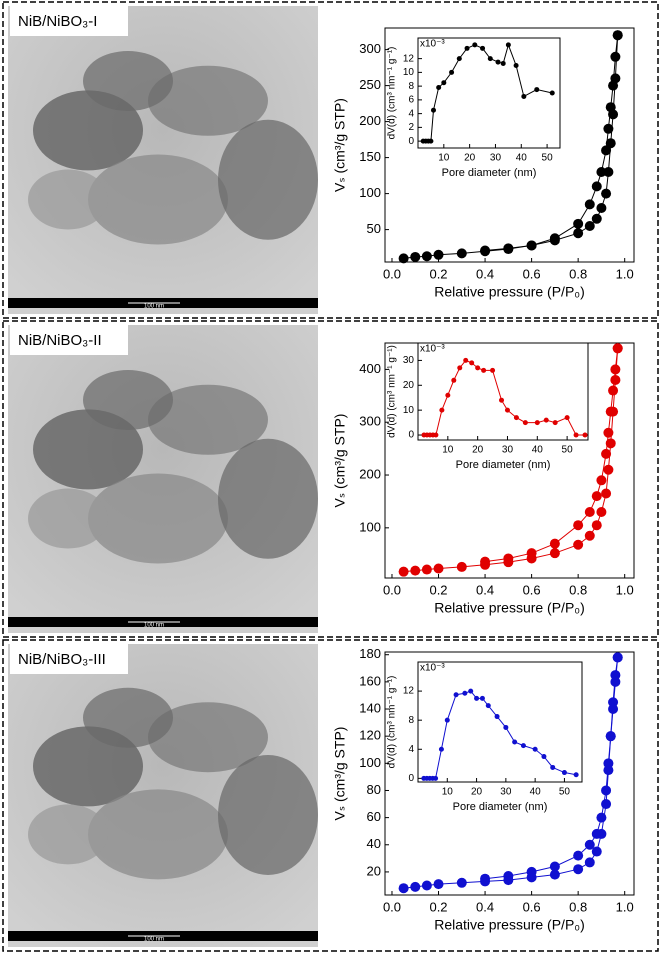 The height and width of the screenshot is (958, 661). I want to click on y-tick-label: 6, so click(411, 100).